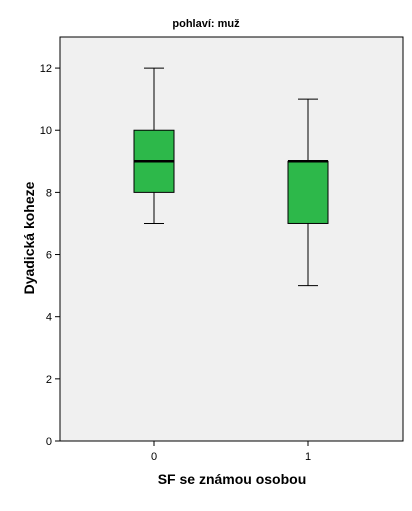  I want to click on y-axis-title: Dyadická koheze, so click(29, 237).